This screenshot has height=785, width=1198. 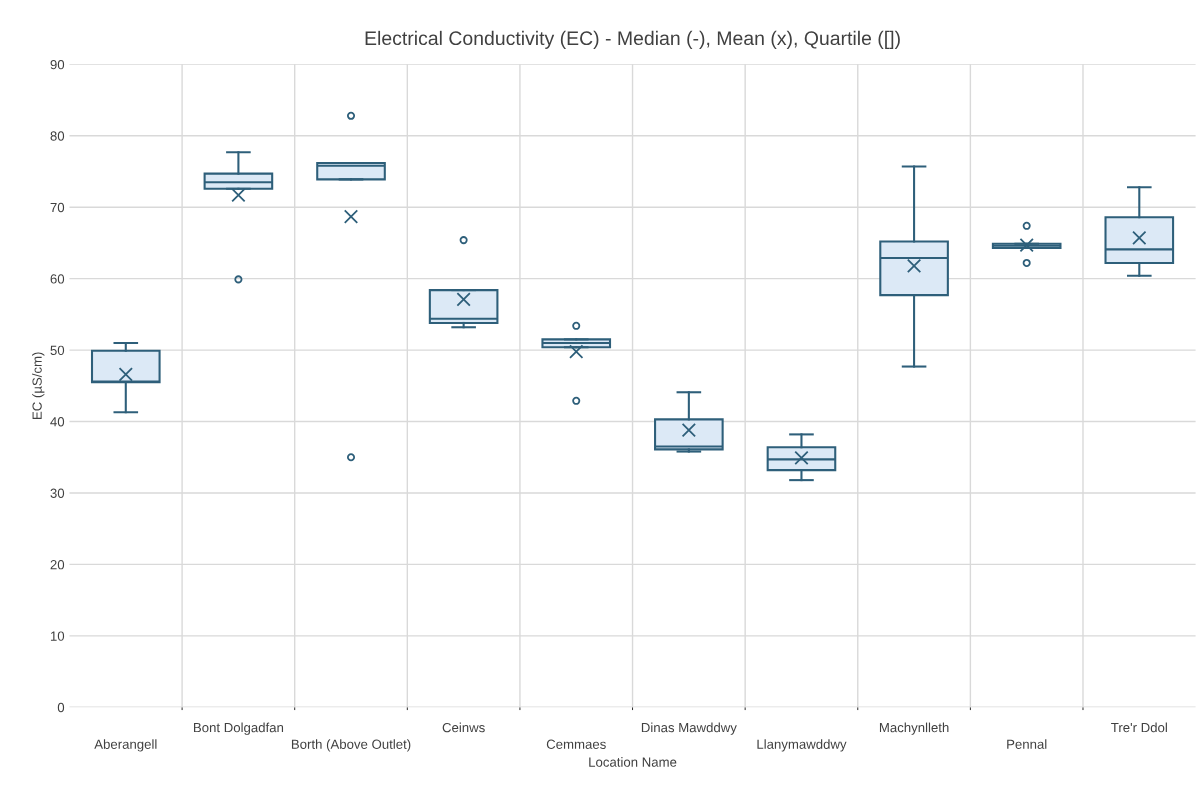 I want to click on y-tick-label: 10, so click(x=57, y=636).